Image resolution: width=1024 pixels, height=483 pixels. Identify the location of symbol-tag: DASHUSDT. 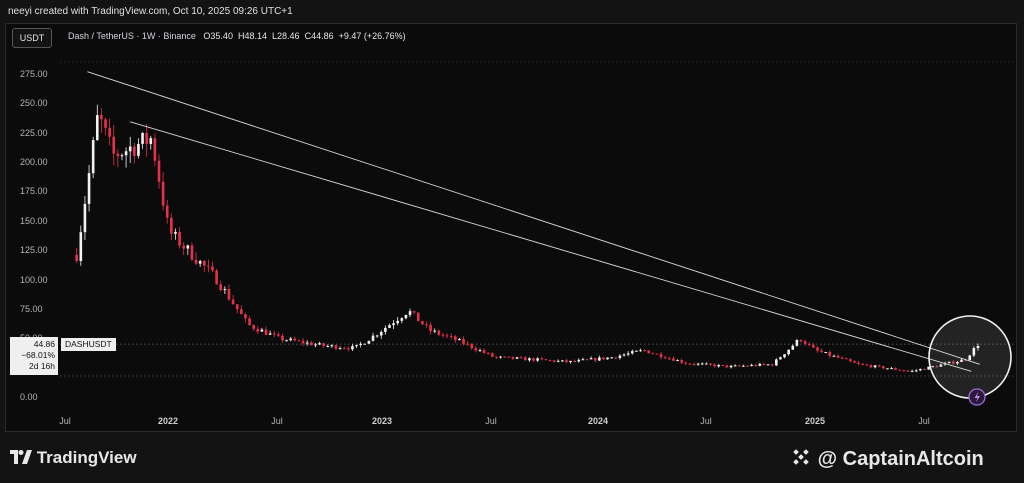
(88, 344).